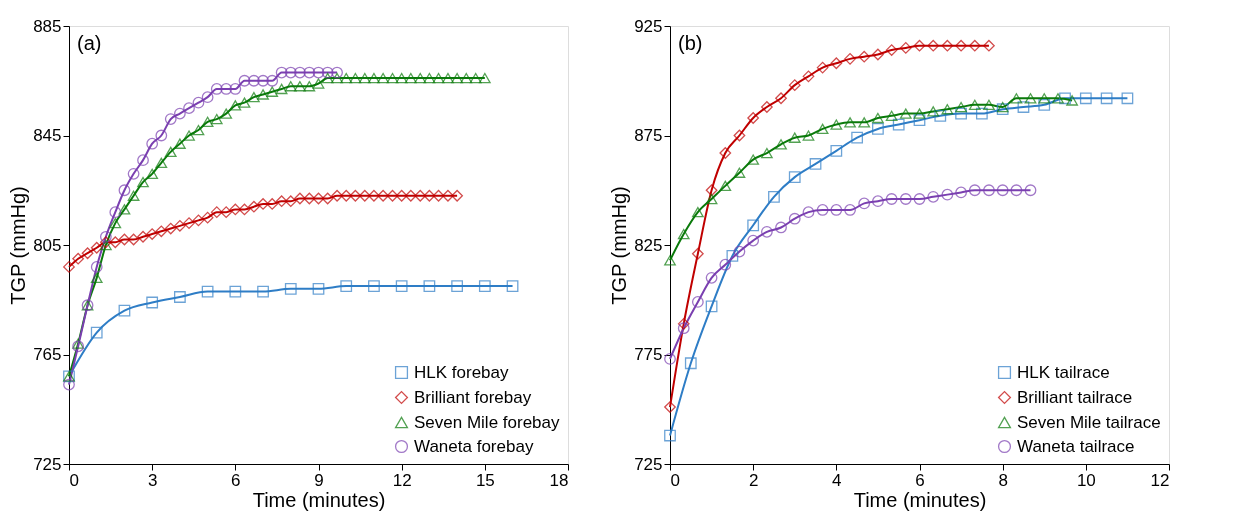  I want to click on x-tick-label: 10, so click(1086, 480).